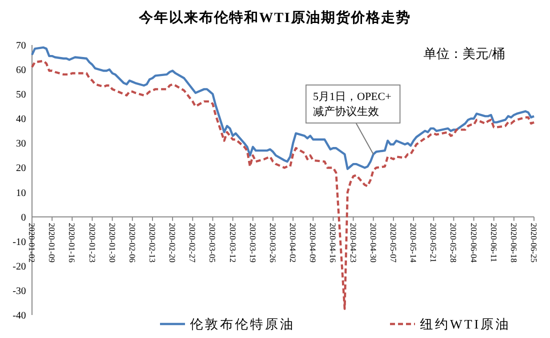  What do you see at coordinates (72, 242) in the screenshot?
I see `x-tick-label: 2020-01-16` at bounding box center [72, 242].